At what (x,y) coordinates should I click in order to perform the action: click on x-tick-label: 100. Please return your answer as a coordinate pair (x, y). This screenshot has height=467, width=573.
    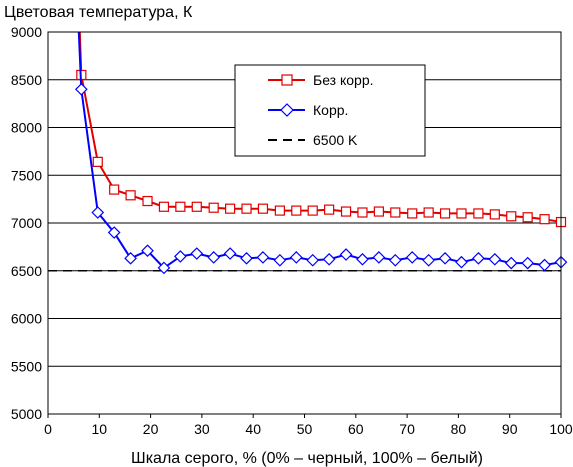
    Looking at the image, I should click on (561, 429).